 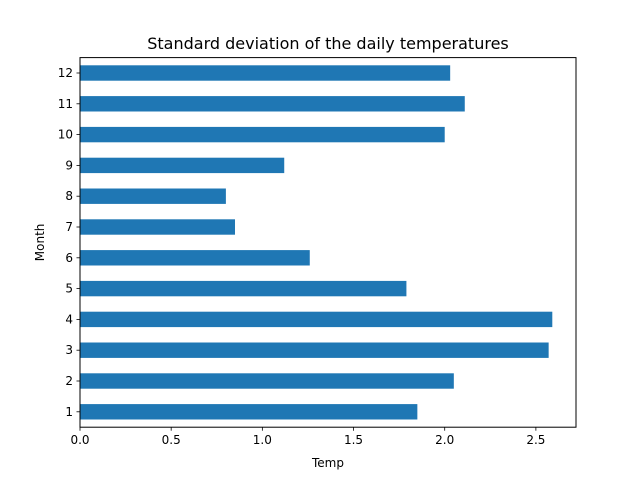 What do you see at coordinates (69, 165) in the screenshot?
I see `y-tick-label: 9` at bounding box center [69, 165].